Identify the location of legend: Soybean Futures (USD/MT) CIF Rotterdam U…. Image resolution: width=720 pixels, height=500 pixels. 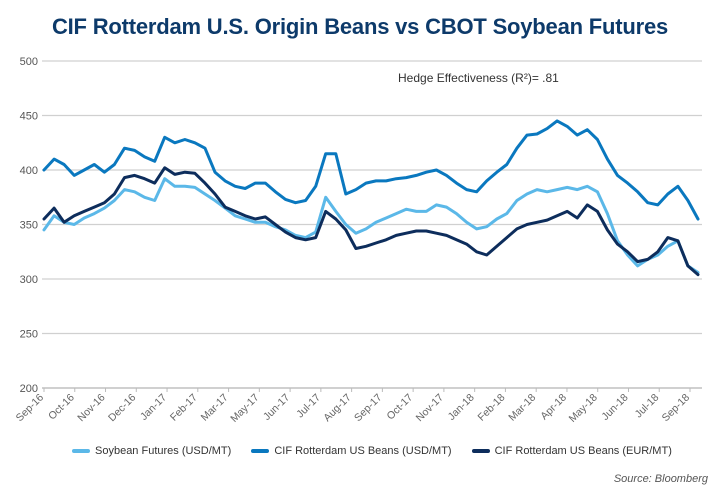
(372, 451).